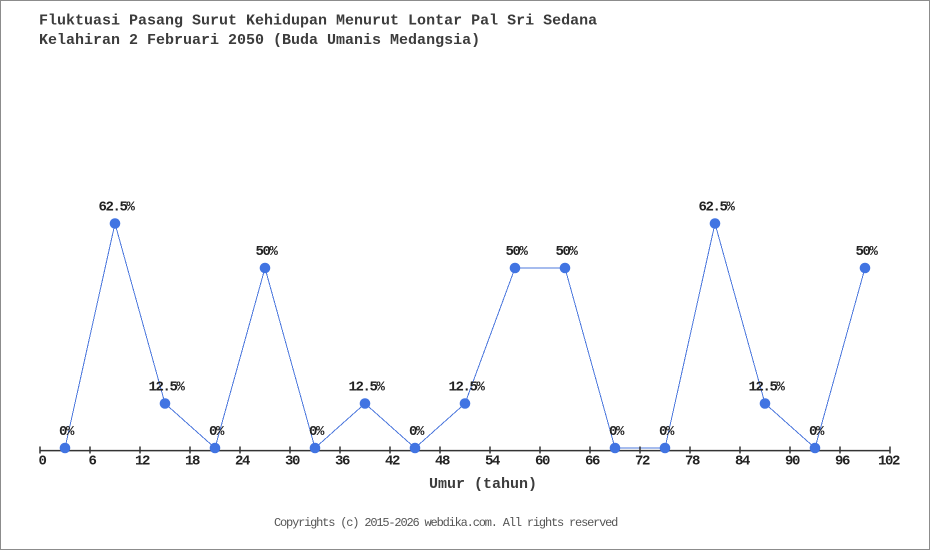 The width and height of the screenshot is (930, 550). What do you see at coordinates (492, 462) in the screenshot?
I see `svg-text: 54` at bounding box center [492, 462].